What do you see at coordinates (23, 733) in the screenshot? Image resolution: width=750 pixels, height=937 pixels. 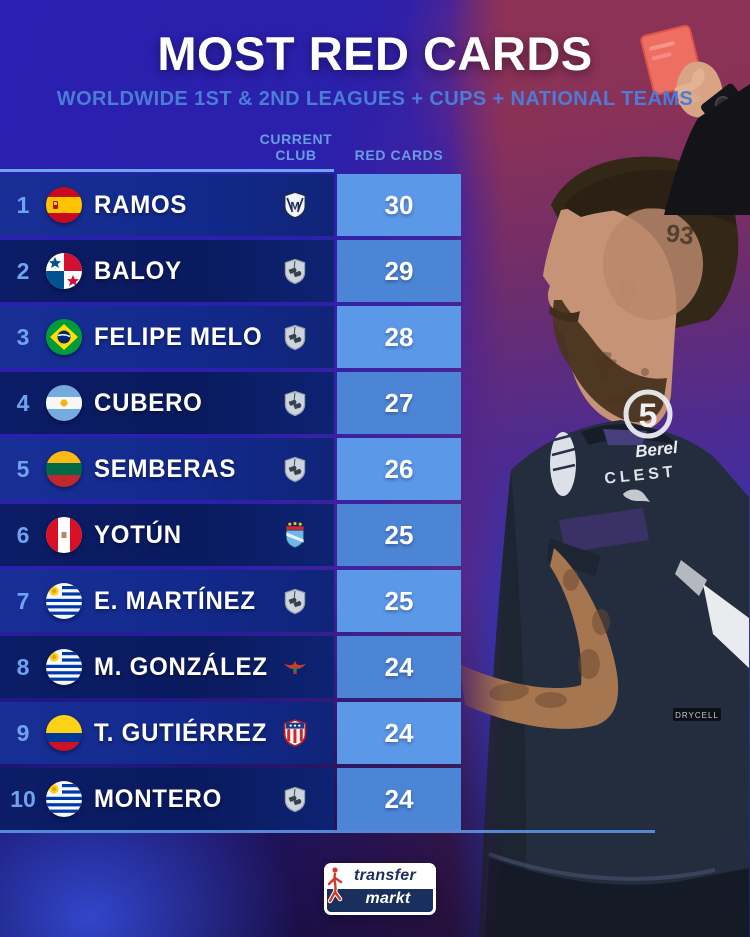 I see `rank-number: 9` at bounding box center [23, 733].